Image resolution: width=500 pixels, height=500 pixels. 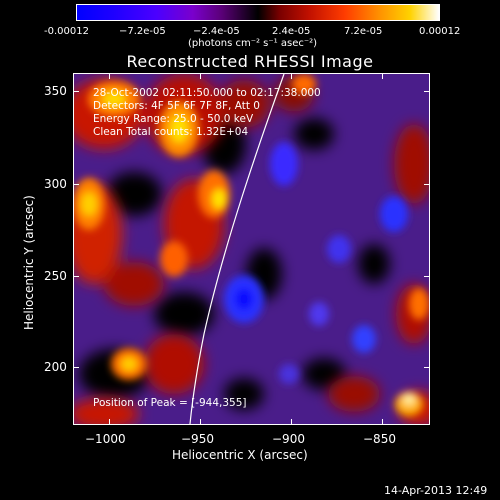 I want to click on colorbar-tick-label: 7.2e-05, so click(x=363, y=31).